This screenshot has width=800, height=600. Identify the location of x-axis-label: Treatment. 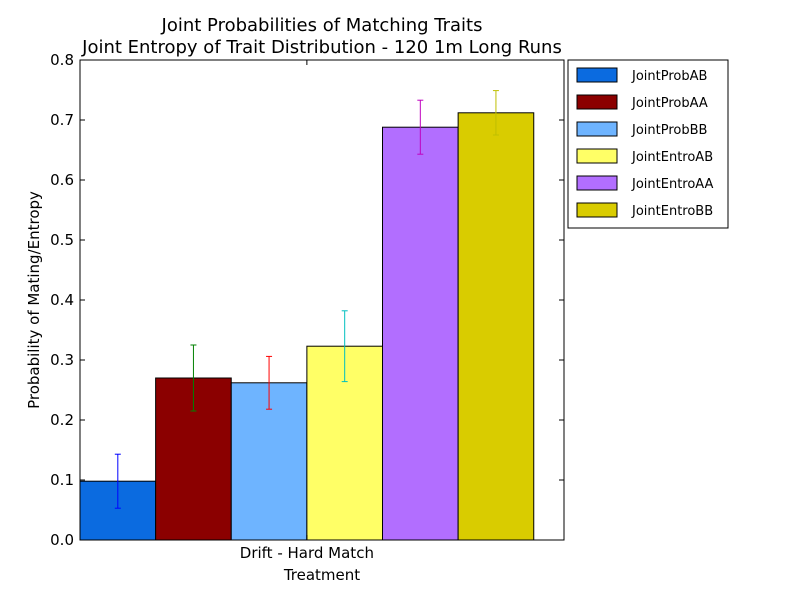
(321, 575).